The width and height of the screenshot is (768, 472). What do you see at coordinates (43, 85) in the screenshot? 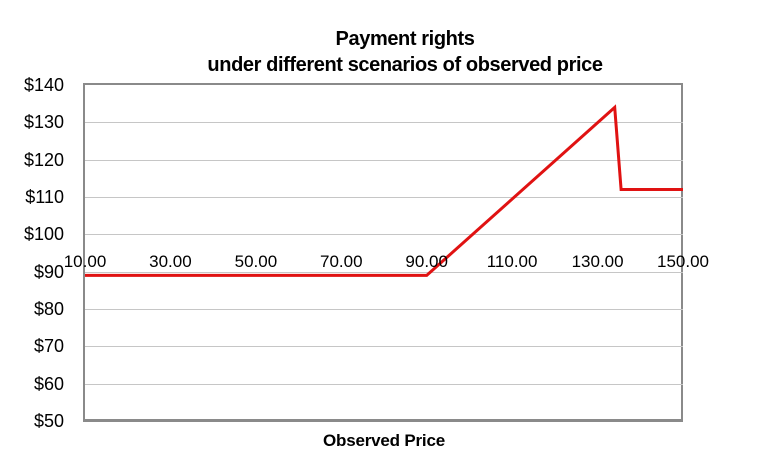
I see `y-tick-label-140: $140` at bounding box center [43, 85].